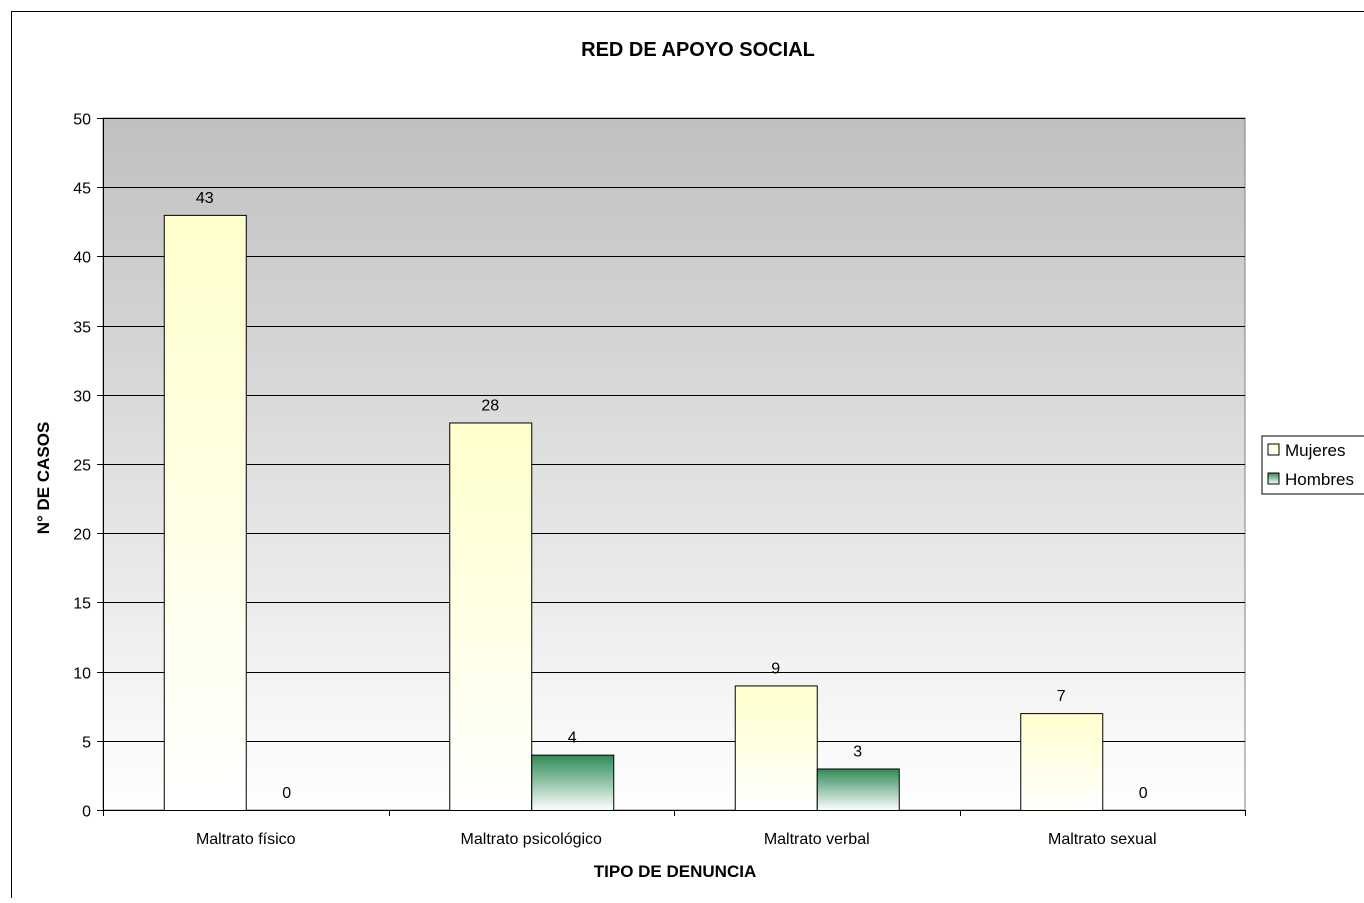  Describe the element at coordinates (698, 50) in the screenshot. I see `chart-title: RED DE APOYO SOCIAL` at that location.